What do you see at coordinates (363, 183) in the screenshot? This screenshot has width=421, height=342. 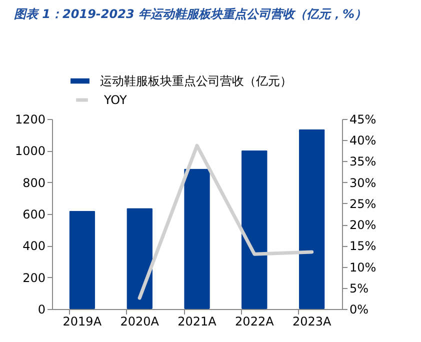 I see `y2-tick-label: 30%` at bounding box center [363, 183].